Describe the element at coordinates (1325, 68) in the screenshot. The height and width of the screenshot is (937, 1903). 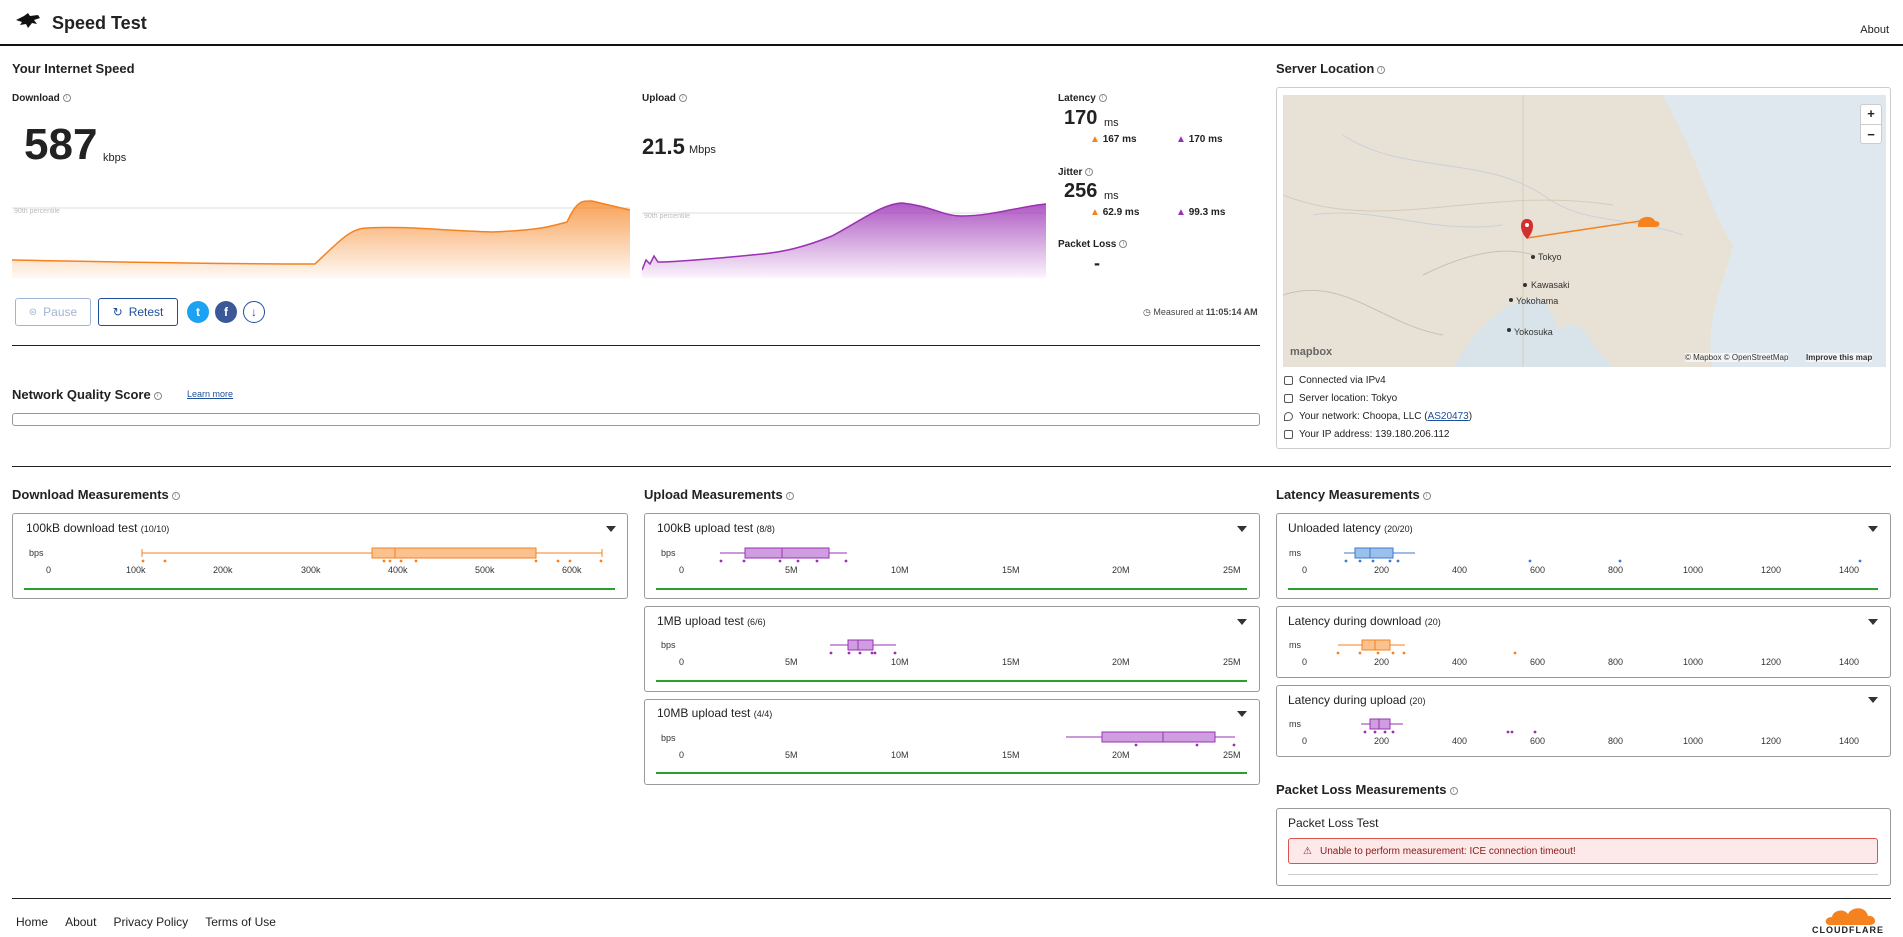
I see `server-location-title-text: Server Location` at that location.